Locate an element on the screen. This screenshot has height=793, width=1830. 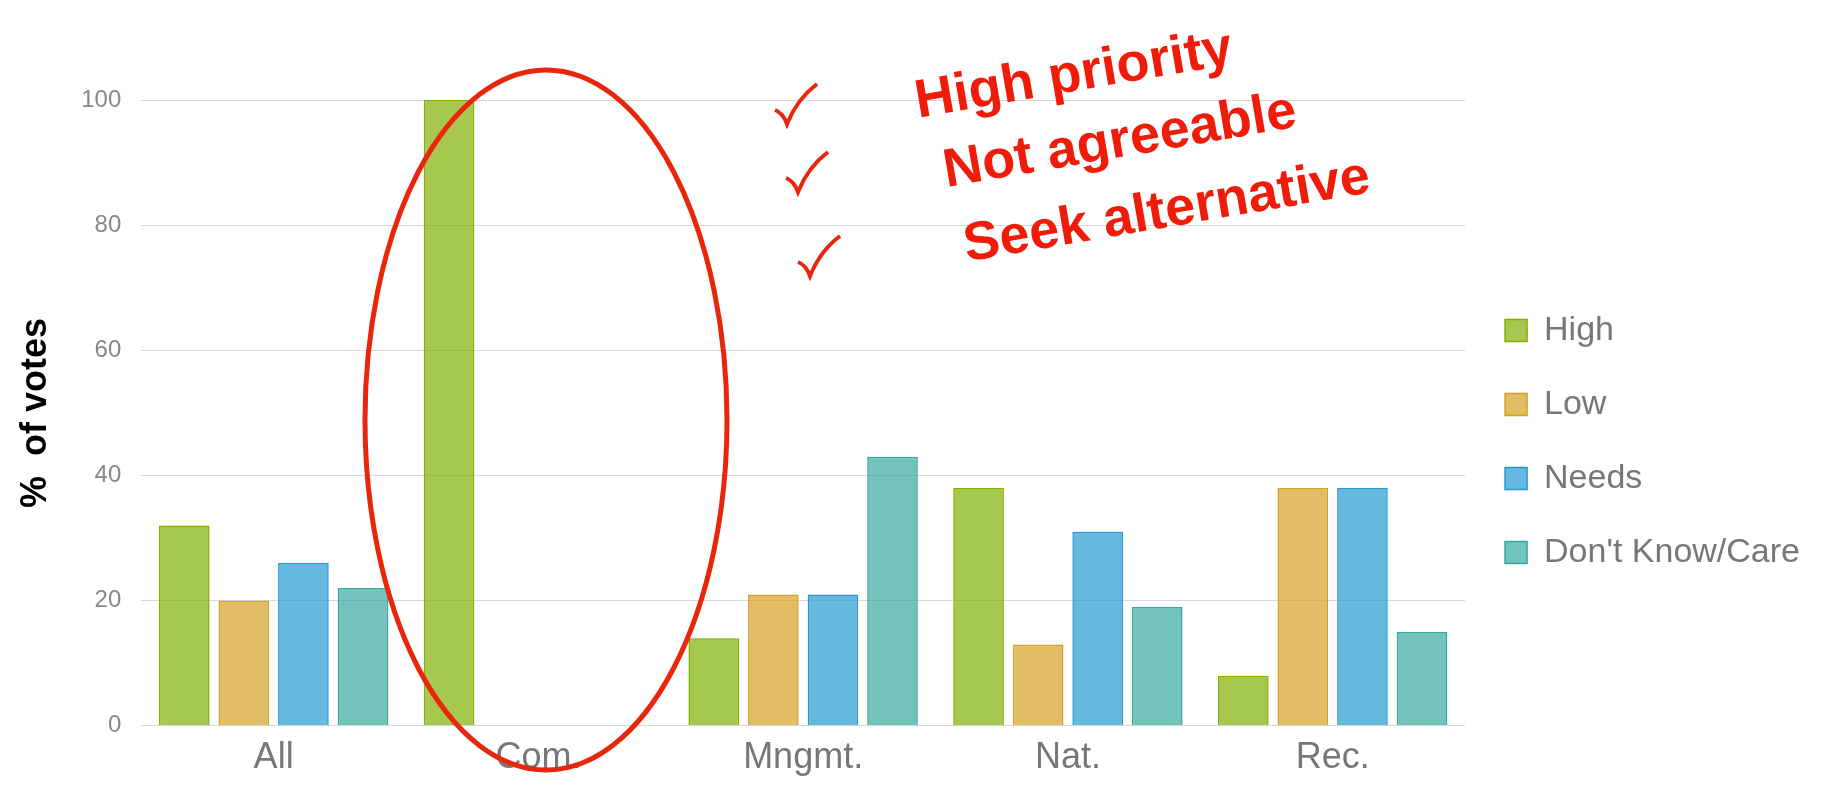
x-tick-label: All is located at coordinates (273, 756).